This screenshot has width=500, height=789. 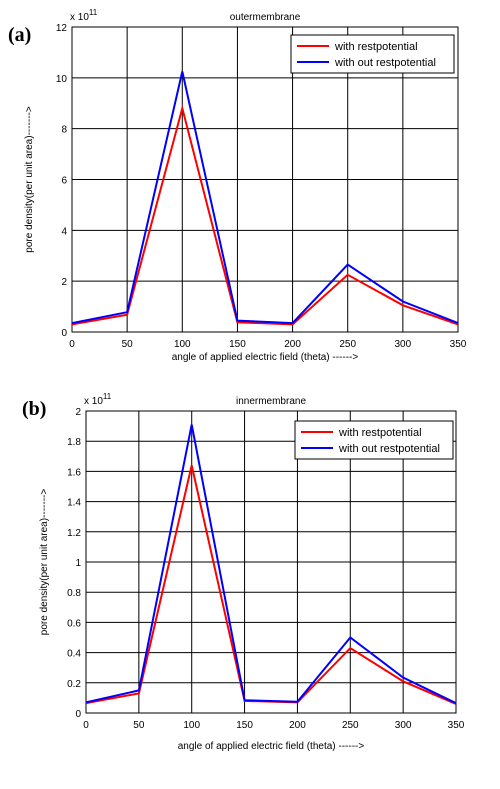 What do you see at coordinates (20, 35) in the screenshot?
I see `panel-label-a: (a)` at bounding box center [20, 35].